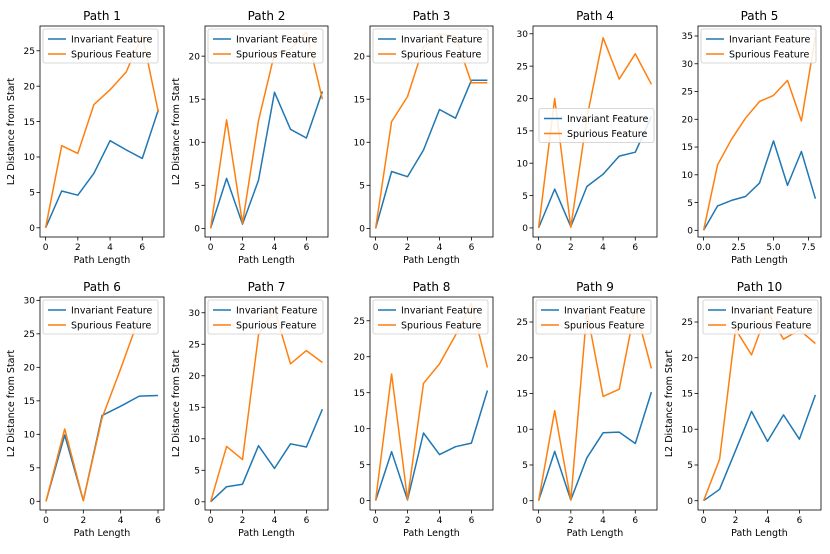  What do you see at coordinates (687, 37) in the screenshot?
I see `y-tick-label: 35` at bounding box center [687, 37].